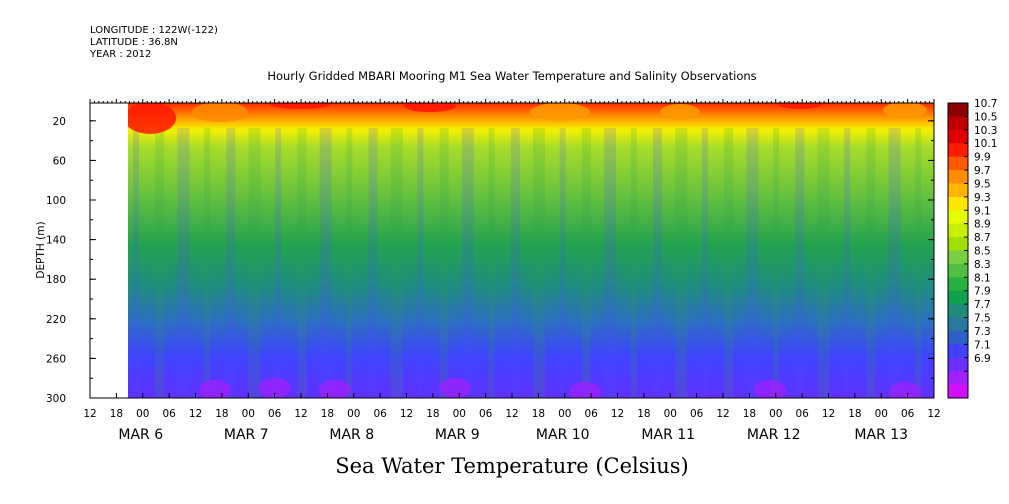  What do you see at coordinates (982, 359) in the screenshot?
I see `colorbar-label: 6.9` at bounding box center [982, 359].